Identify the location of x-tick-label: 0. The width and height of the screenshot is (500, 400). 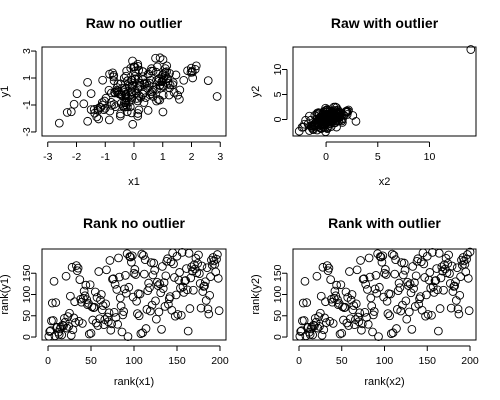
(326, 157).